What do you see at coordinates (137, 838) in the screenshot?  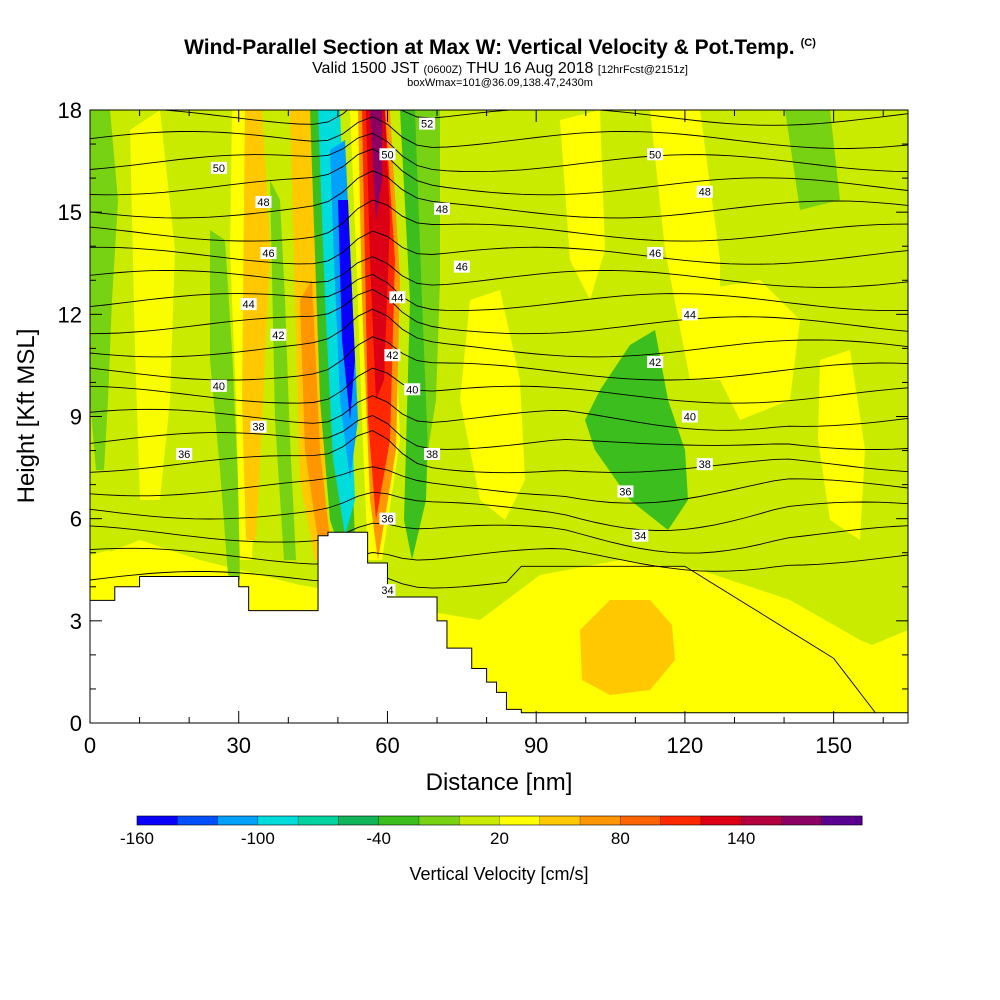 I see `colorbar-tick-label: -160` at bounding box center [137, 838].